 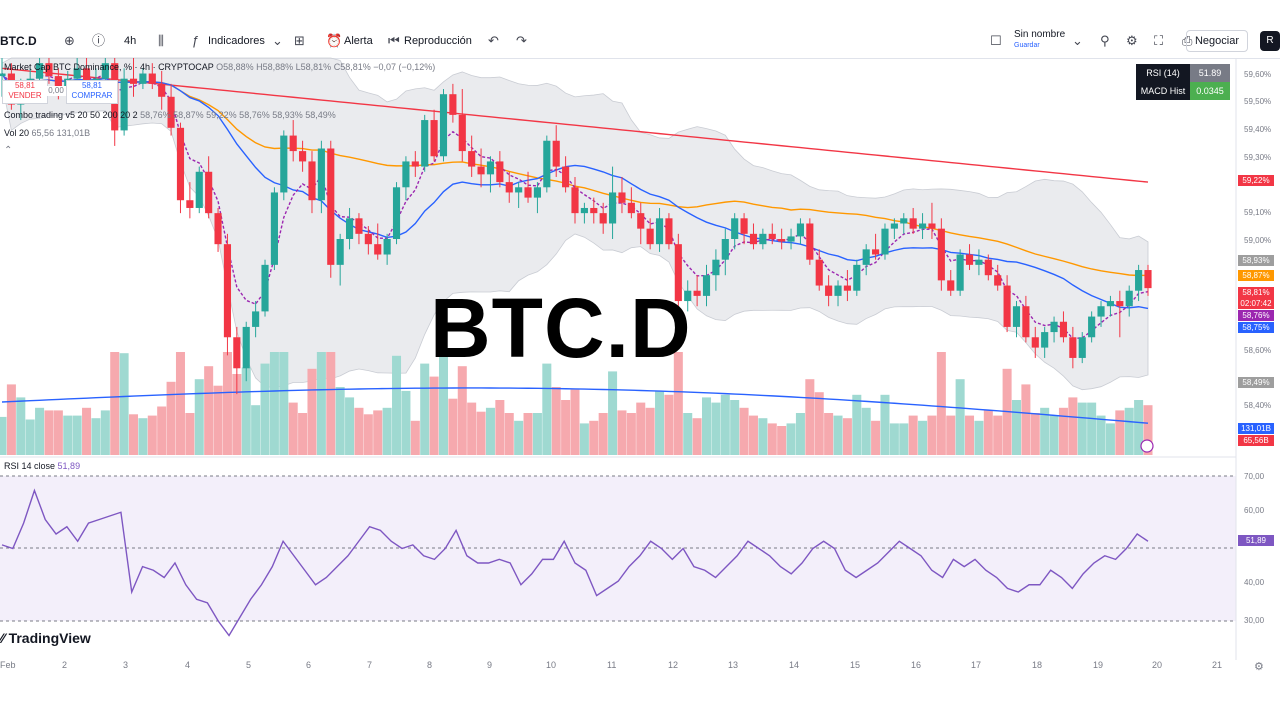 What do you see at coordinates (575, 125) in the screenshot?
I see `ma200-line` at bounding box center [575, 125].